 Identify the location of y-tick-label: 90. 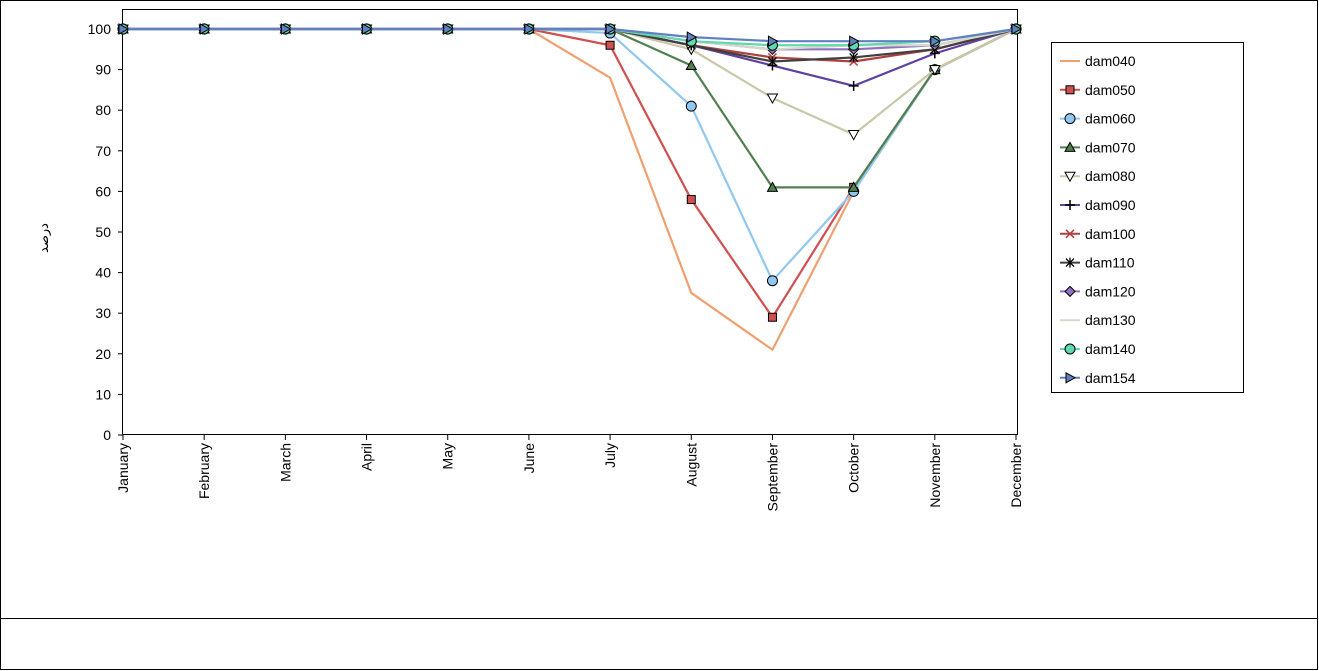
(103, 70).